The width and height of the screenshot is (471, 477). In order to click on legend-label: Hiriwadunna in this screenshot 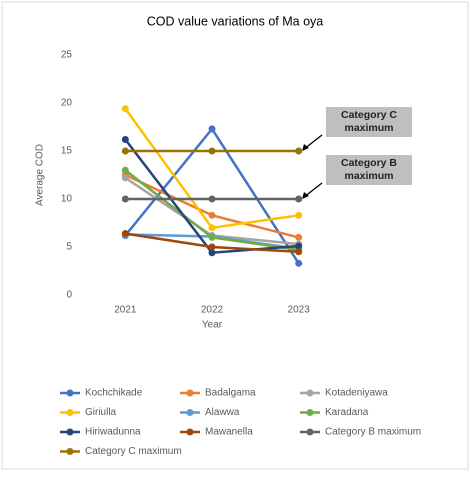, I will do `click(113, 432)`.